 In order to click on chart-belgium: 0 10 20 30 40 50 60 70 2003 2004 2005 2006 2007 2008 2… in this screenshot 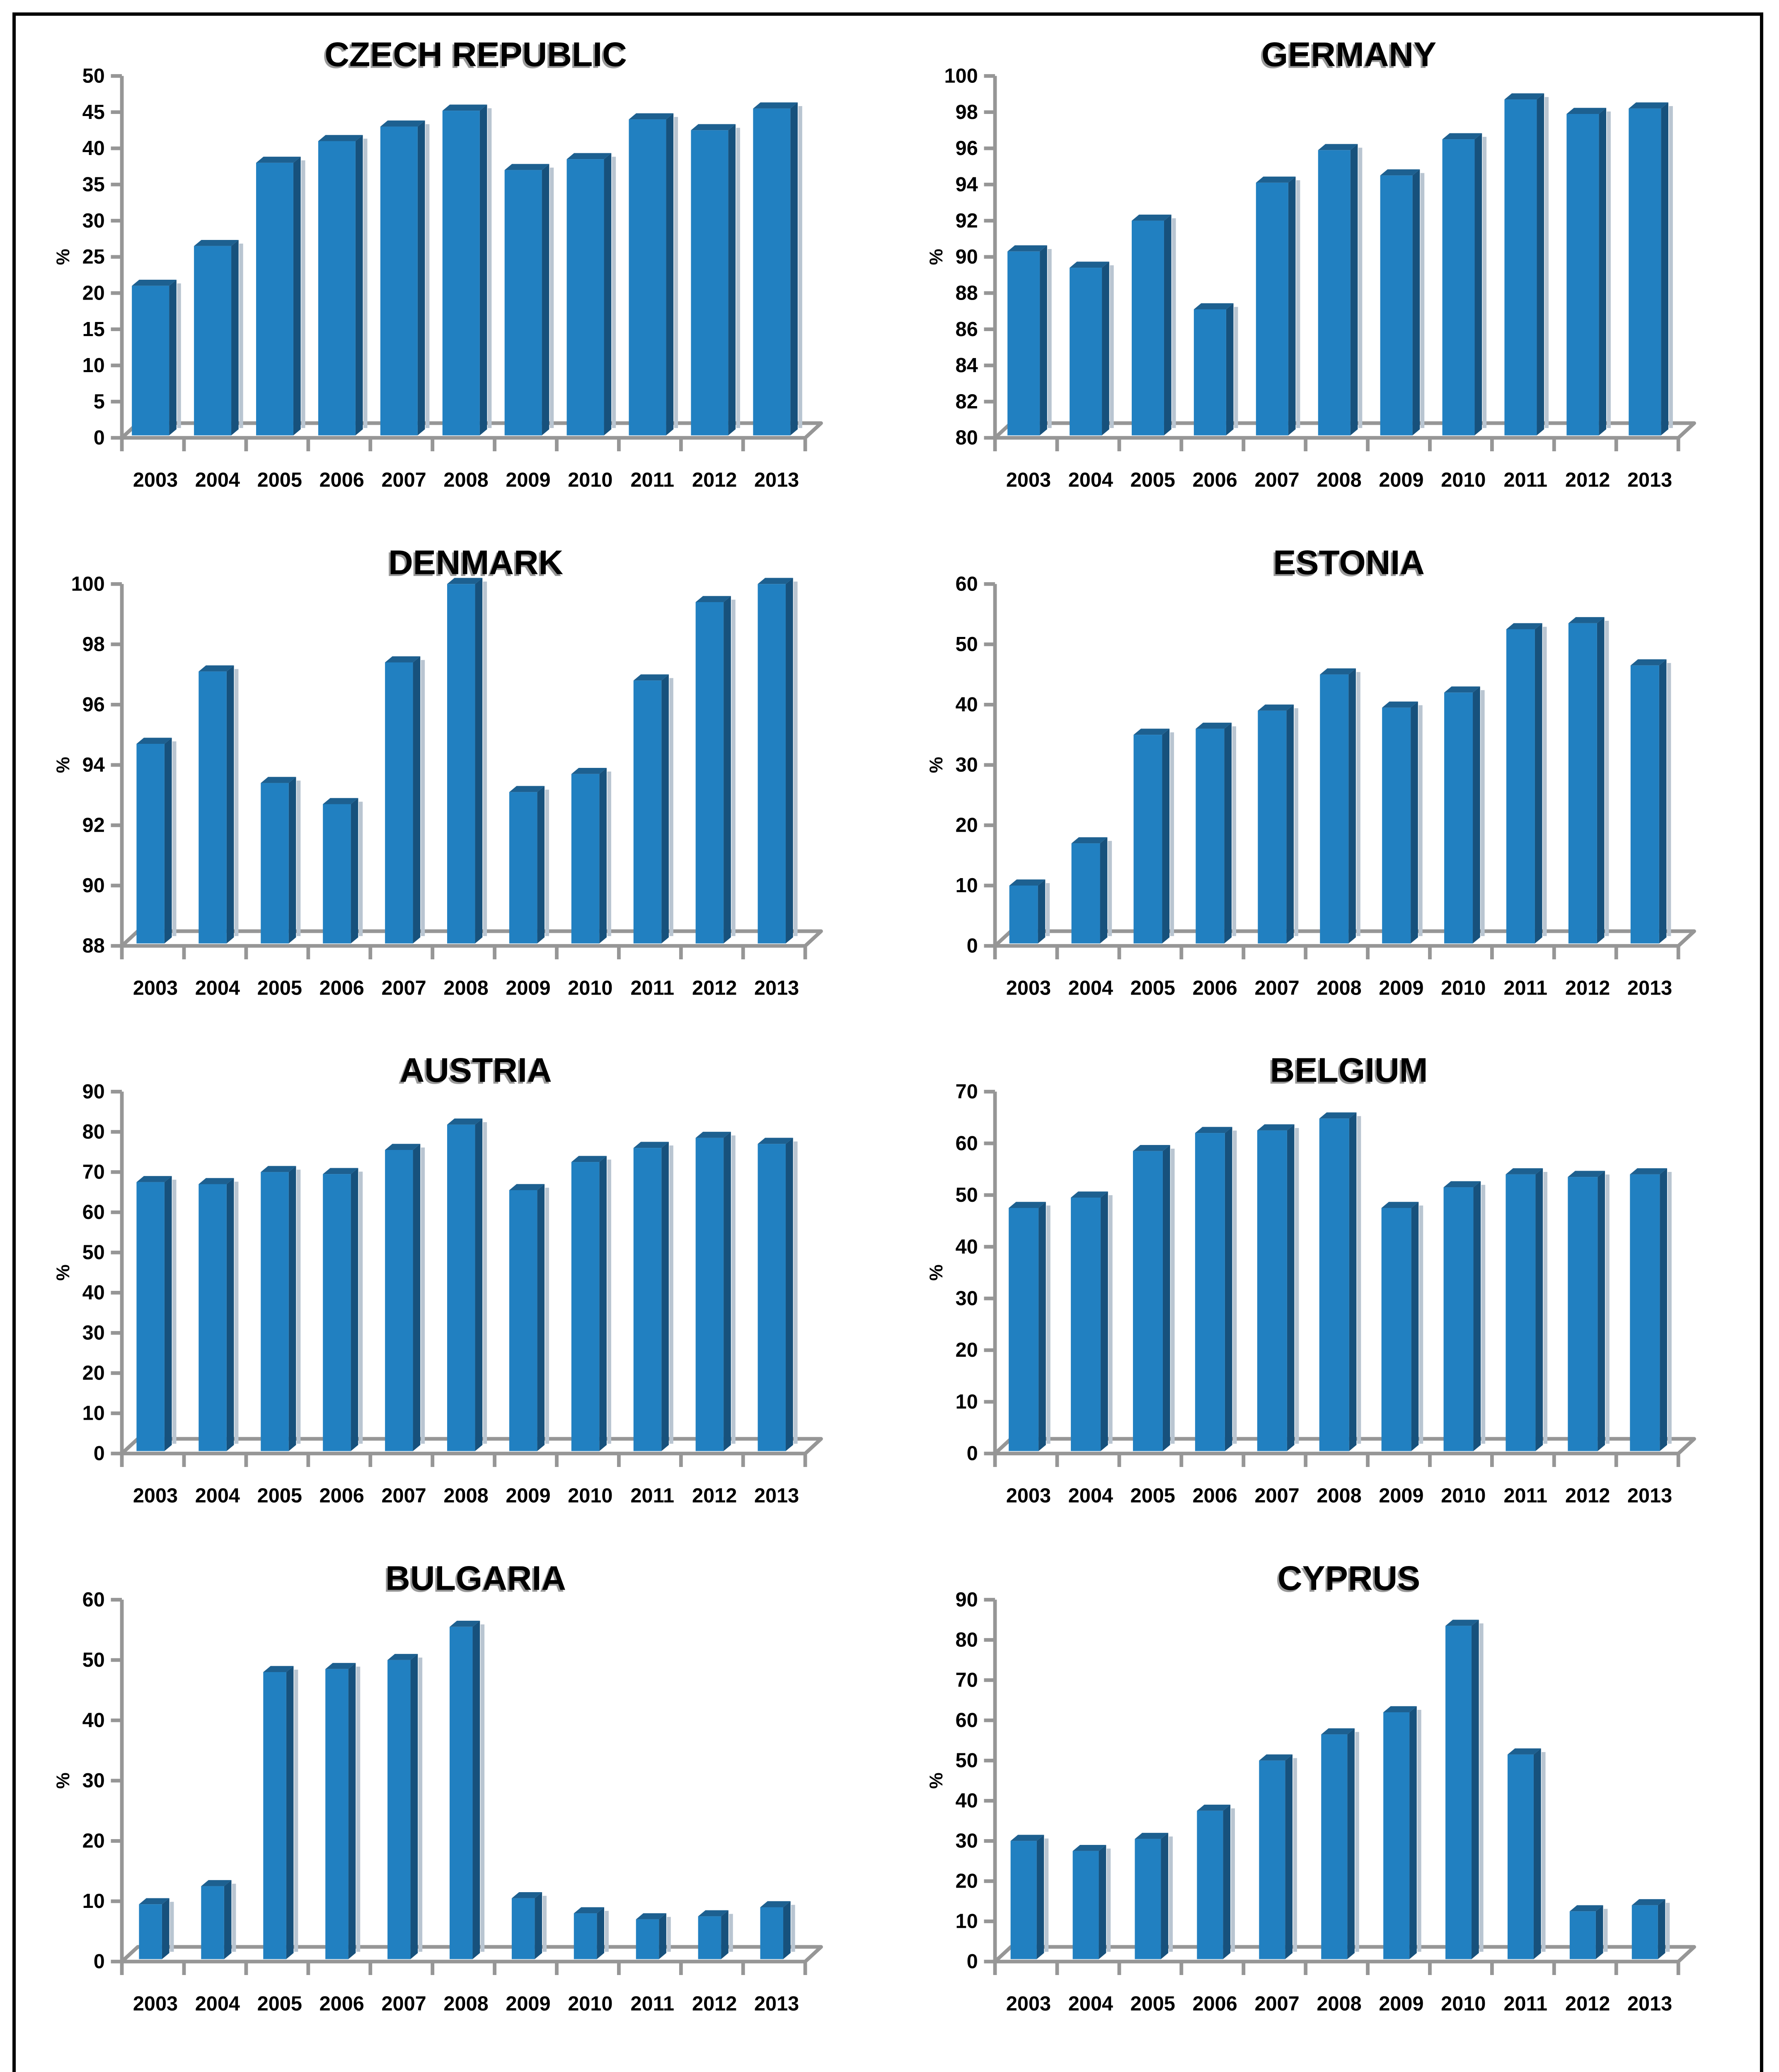, I will do `click(1328, 1300)`.